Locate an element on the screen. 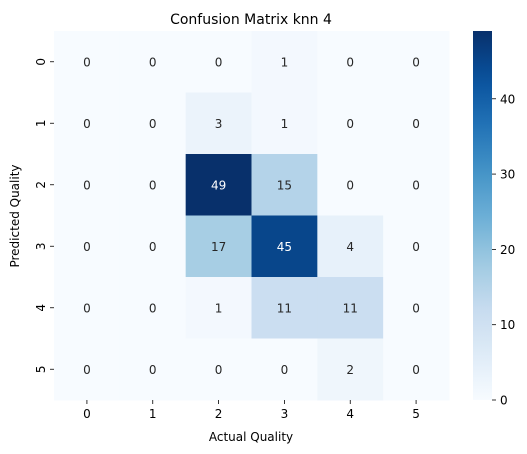 The width and height of the screenshot is (527, 454). cell-value-label: 2 is located at coordinates (350, 370).